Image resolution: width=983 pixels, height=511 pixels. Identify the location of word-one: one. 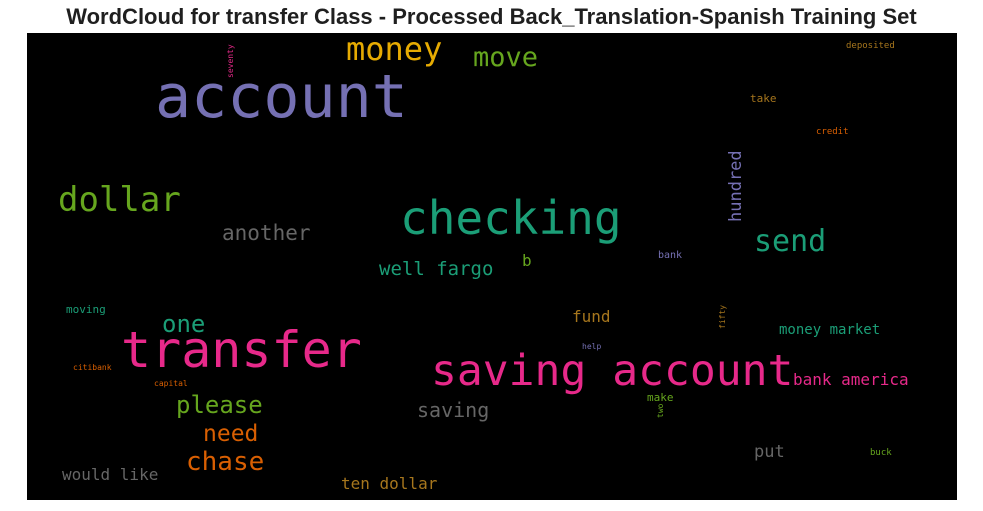
(184, 324).